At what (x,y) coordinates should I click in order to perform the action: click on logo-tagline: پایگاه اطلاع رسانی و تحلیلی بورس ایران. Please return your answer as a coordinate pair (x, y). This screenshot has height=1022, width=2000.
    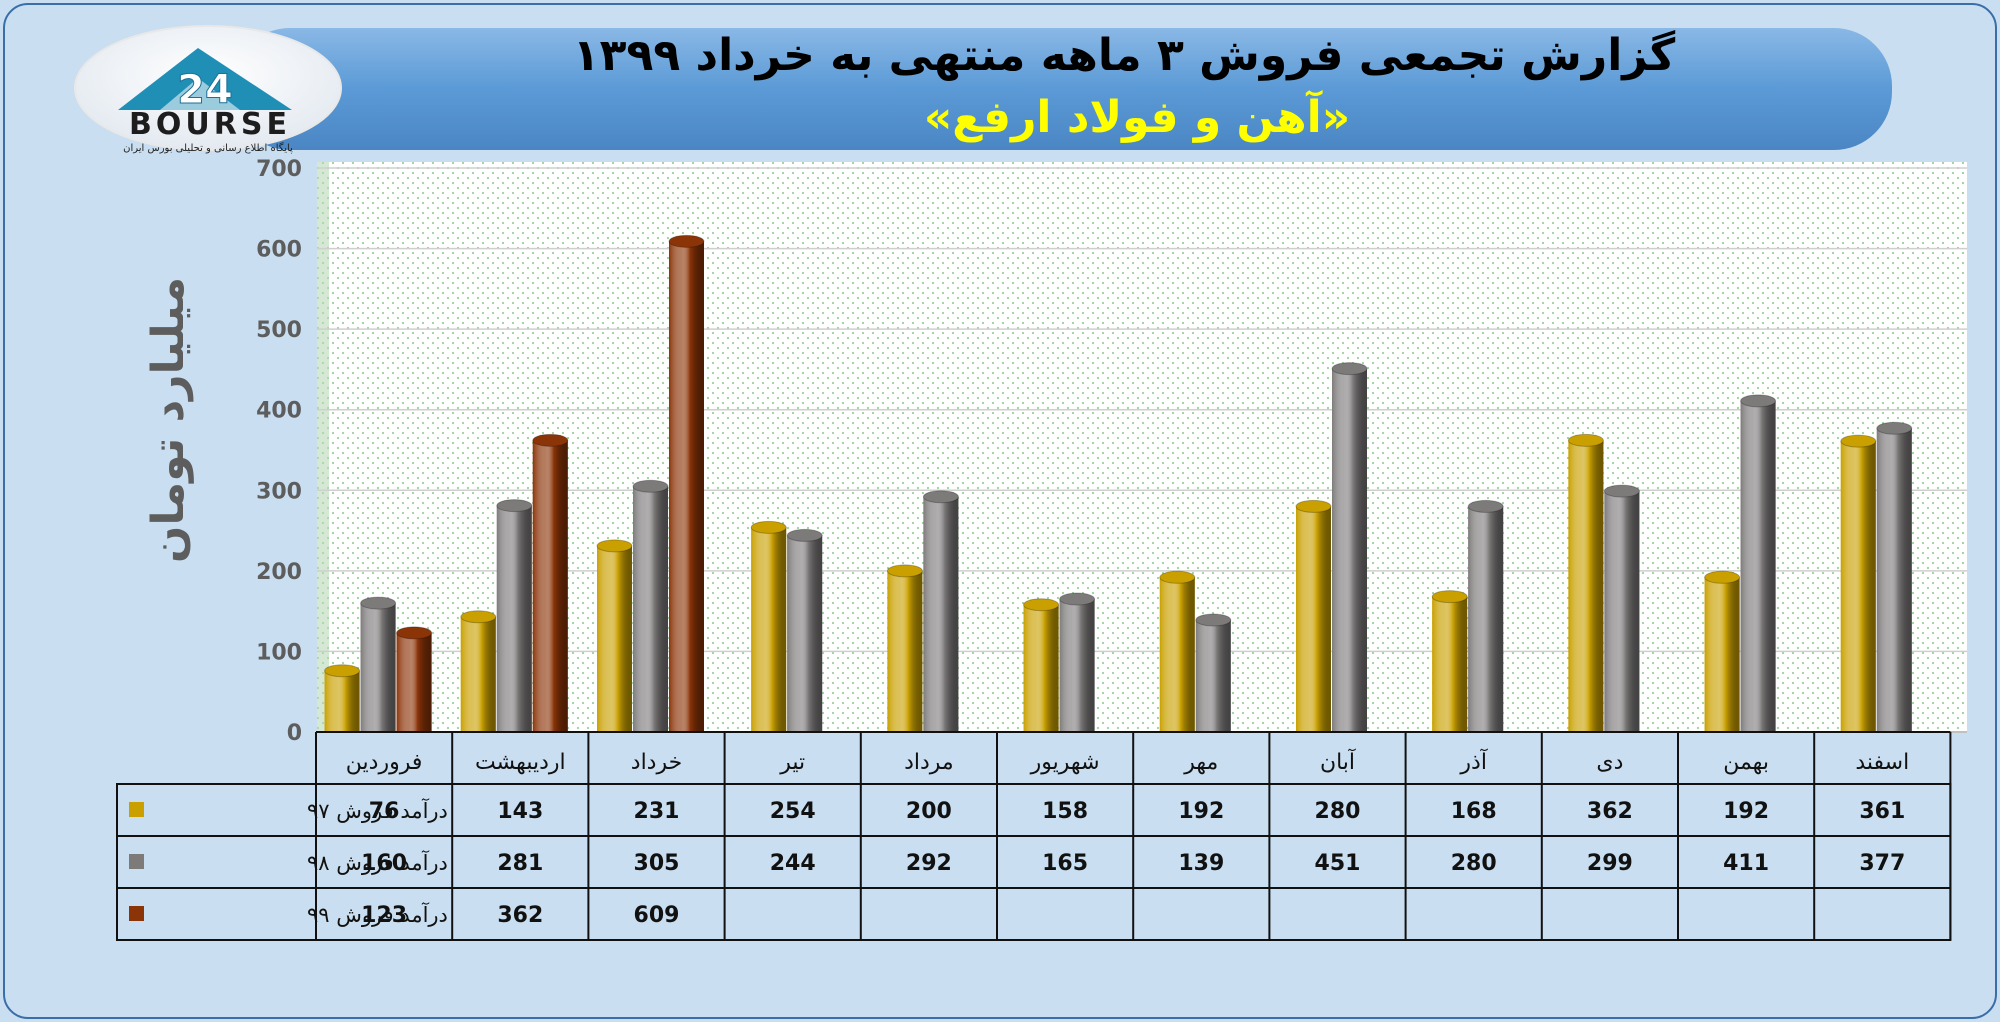
    Looking at the image, I should click on (208, 148).